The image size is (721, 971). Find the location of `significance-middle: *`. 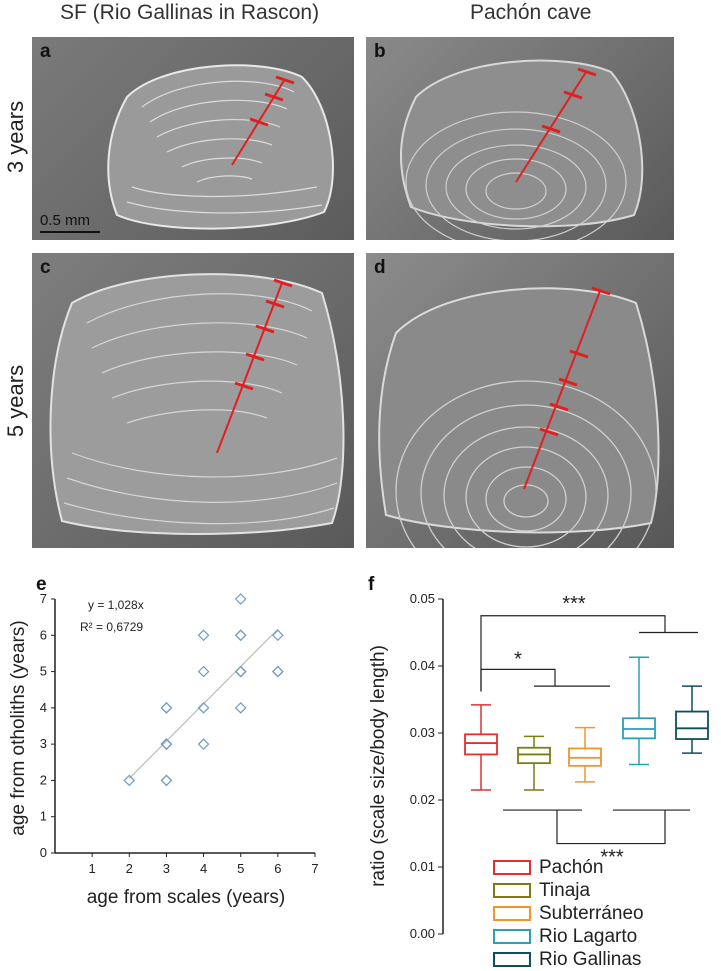

significance-middle: * is located at coordinates (518, 659).